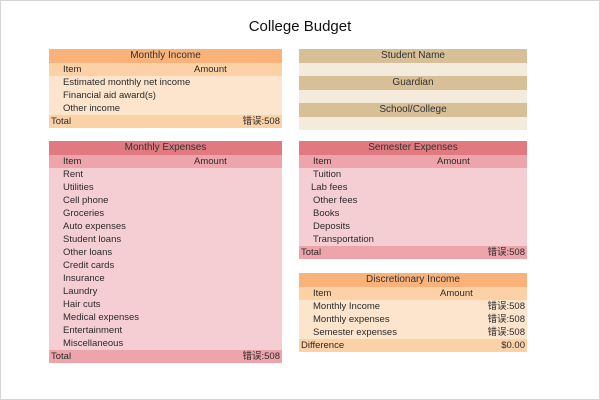 Image resolution: width=600 pixels, height=400 pixels. Describe the element at coordinates (413, 110) in the screenshot. I see `school-header: School/College` at that location.